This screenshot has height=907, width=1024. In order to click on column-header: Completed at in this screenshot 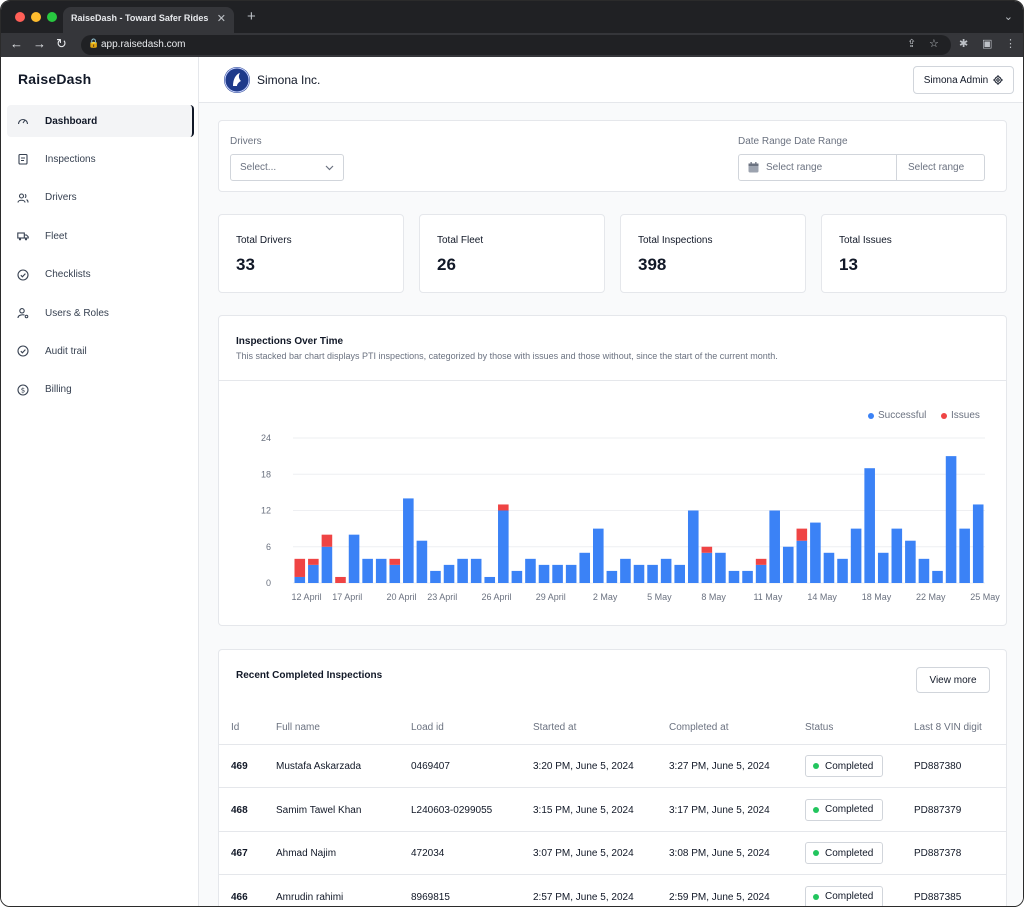, I will do `click(699, 727)`.